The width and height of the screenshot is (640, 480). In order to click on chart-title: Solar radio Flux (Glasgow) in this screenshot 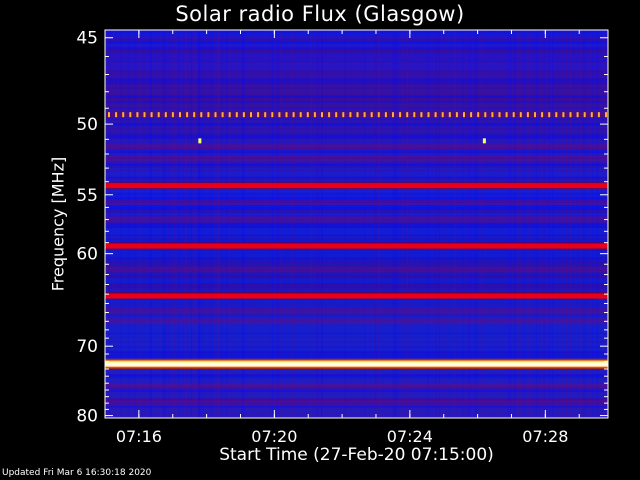, I will do `click(320, 14)`.